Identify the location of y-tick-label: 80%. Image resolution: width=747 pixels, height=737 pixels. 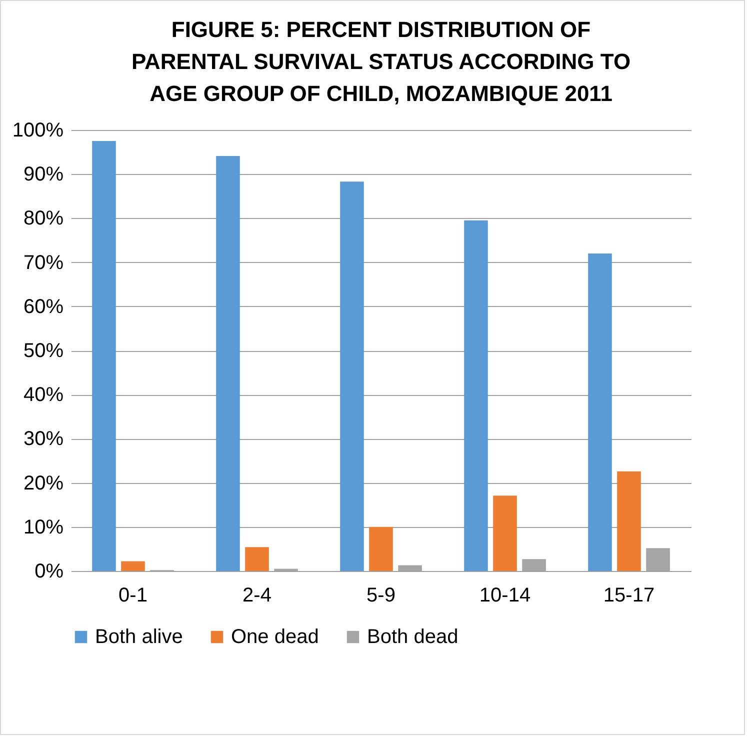
(43, 219).